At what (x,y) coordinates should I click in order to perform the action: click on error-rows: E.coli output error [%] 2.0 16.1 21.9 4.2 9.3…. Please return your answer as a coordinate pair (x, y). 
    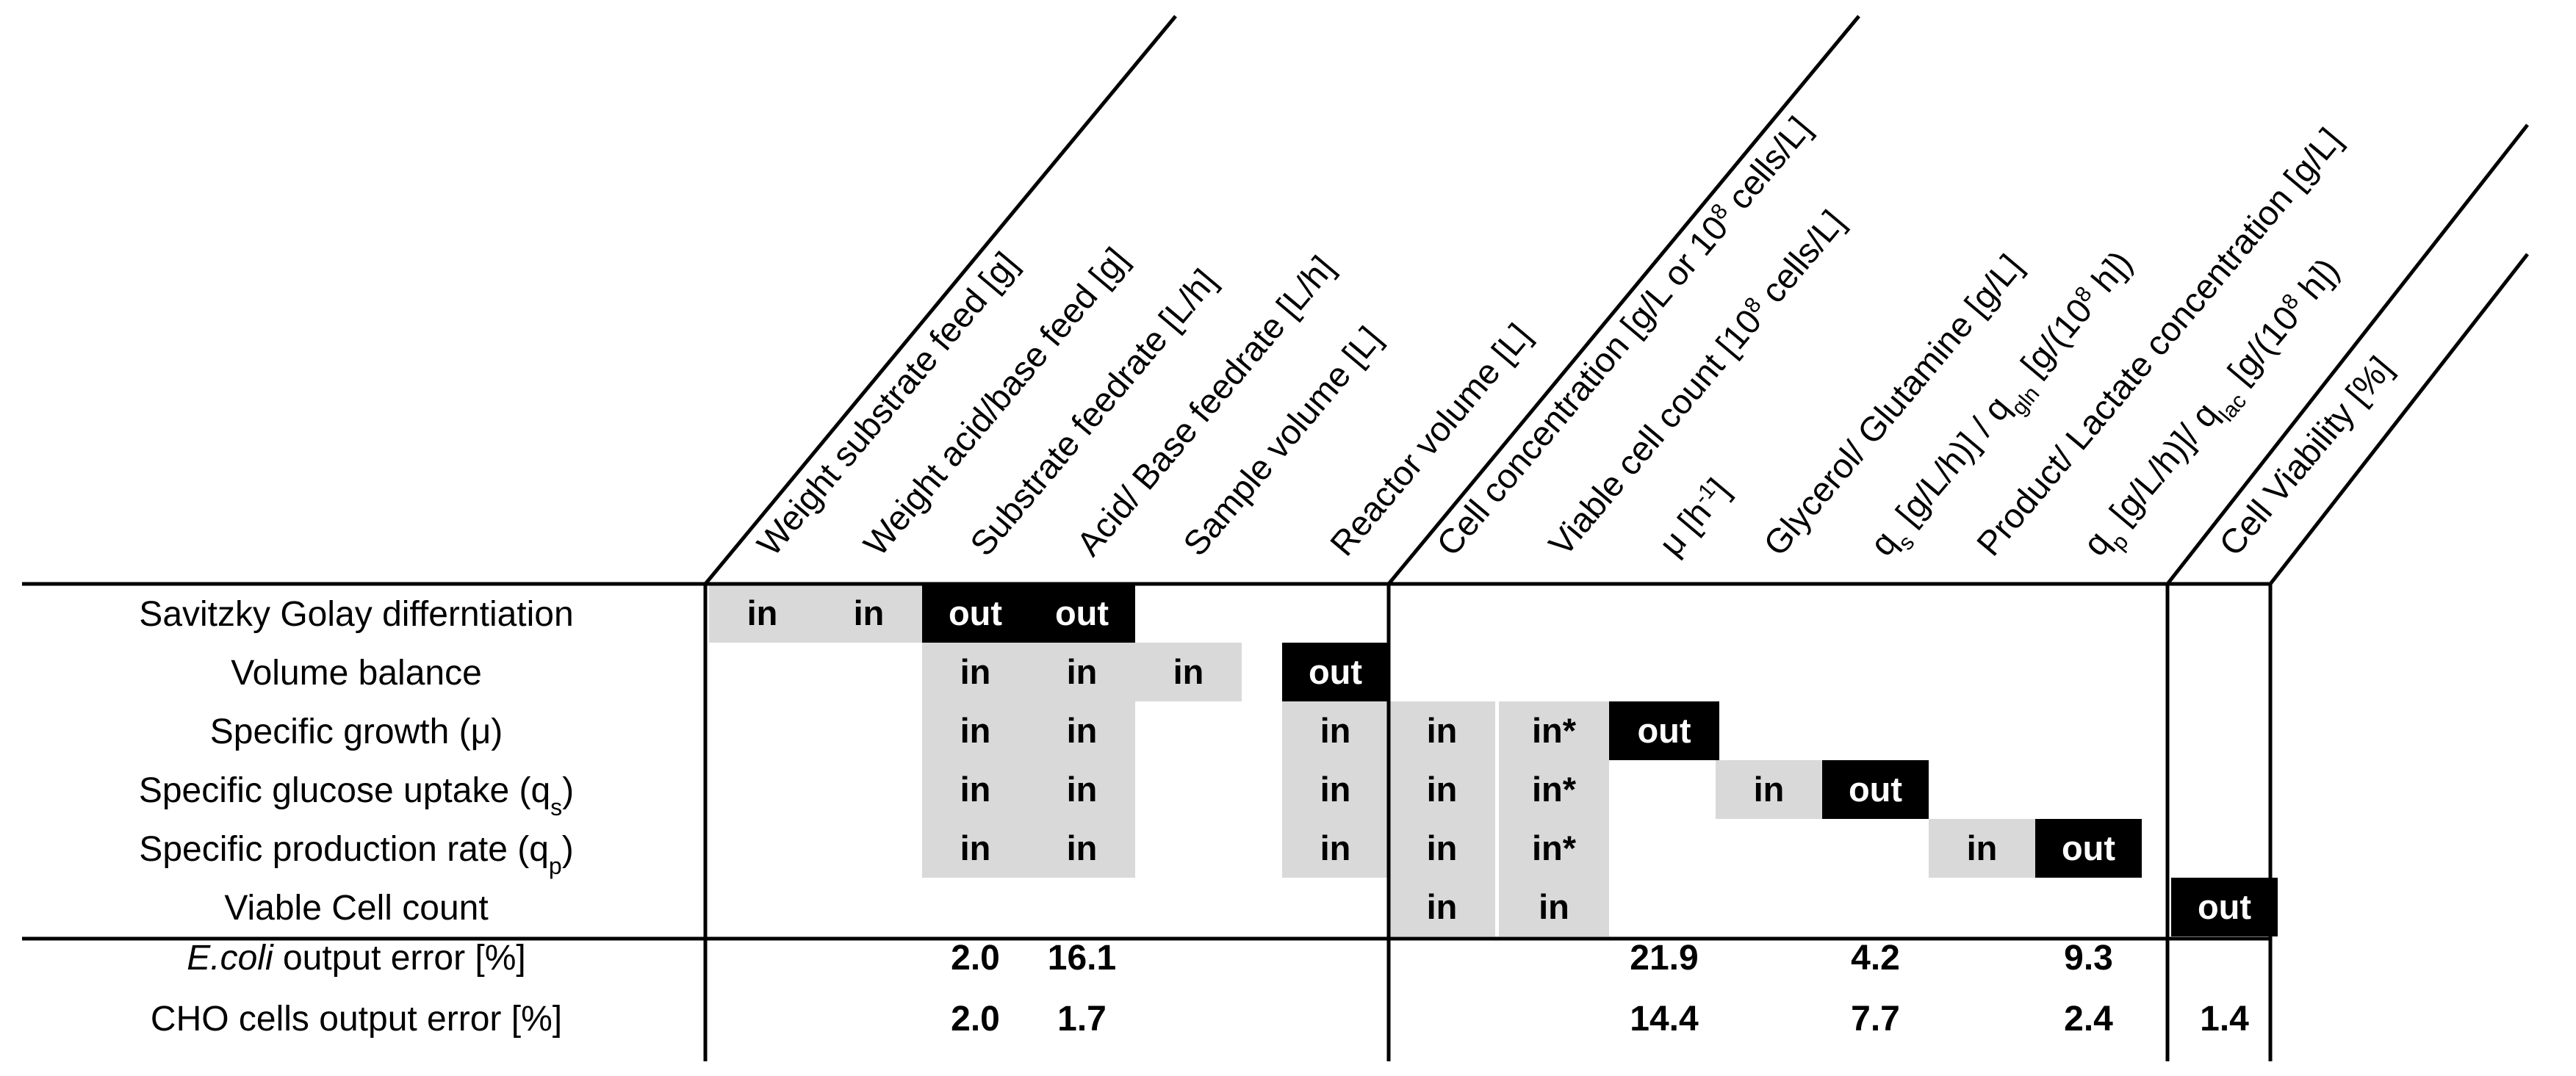
    Looking at the image, I should click on (1200, 989).